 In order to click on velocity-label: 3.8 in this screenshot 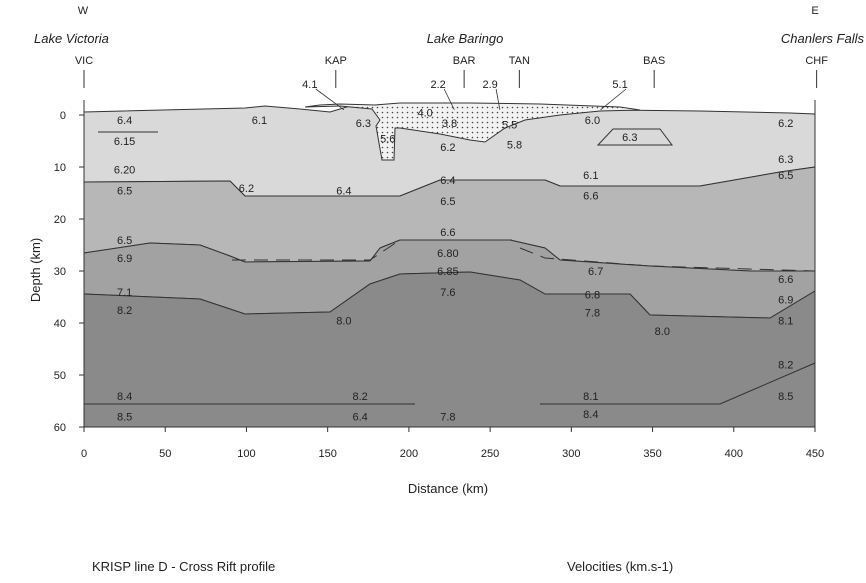, I will do `click(449, 124)`.